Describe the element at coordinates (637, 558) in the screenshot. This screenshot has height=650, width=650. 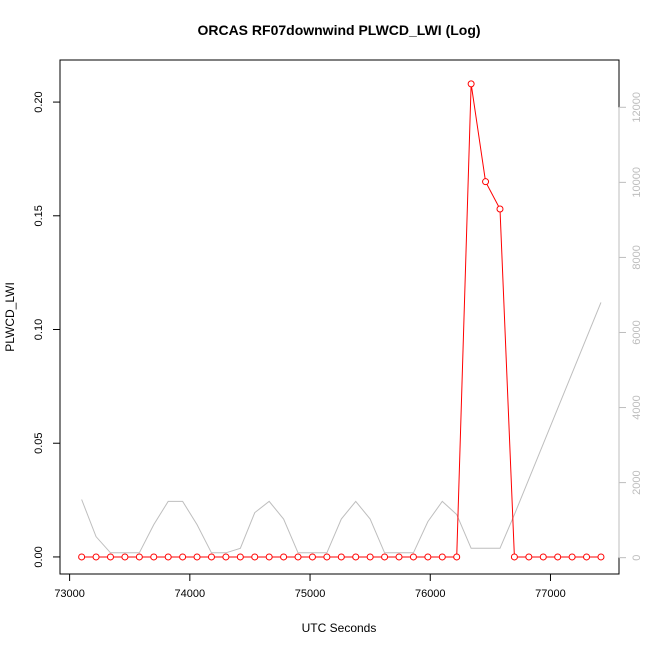
I see `right-tick-label: 0` at that location.